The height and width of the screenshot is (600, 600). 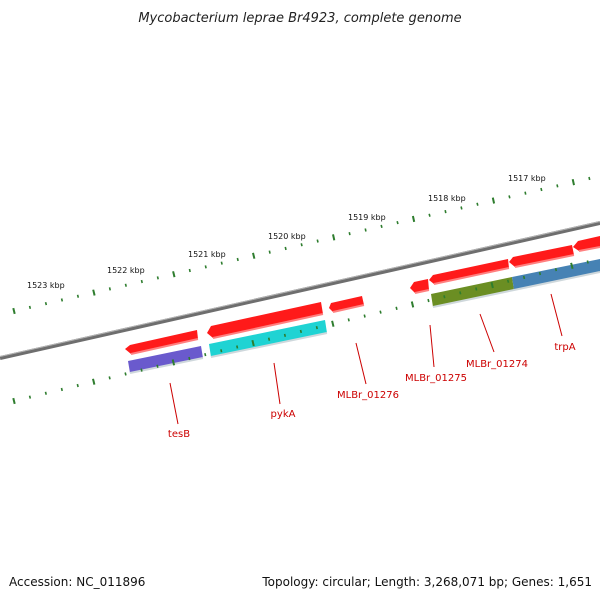 What do you see at coordinates (77, 582) in the screenshot?
I see `accession-text: Accession: NC_011896` at bounding box center [77, 582].